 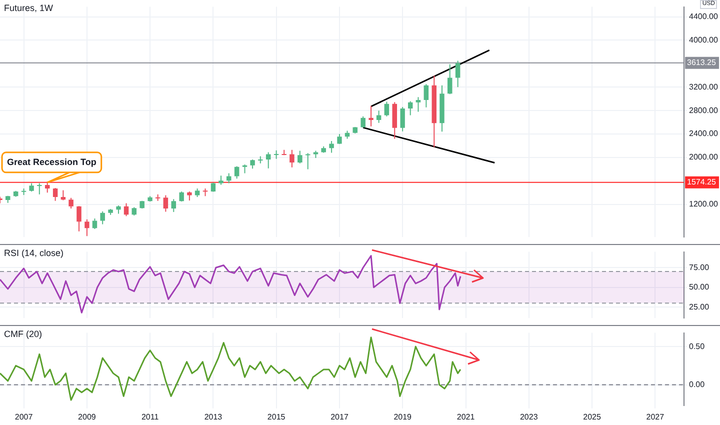 What do you see at coordinates (697, 384) in the screenshot?
I see `y-tick-label: 0.00` at bounding box center [697, 384].